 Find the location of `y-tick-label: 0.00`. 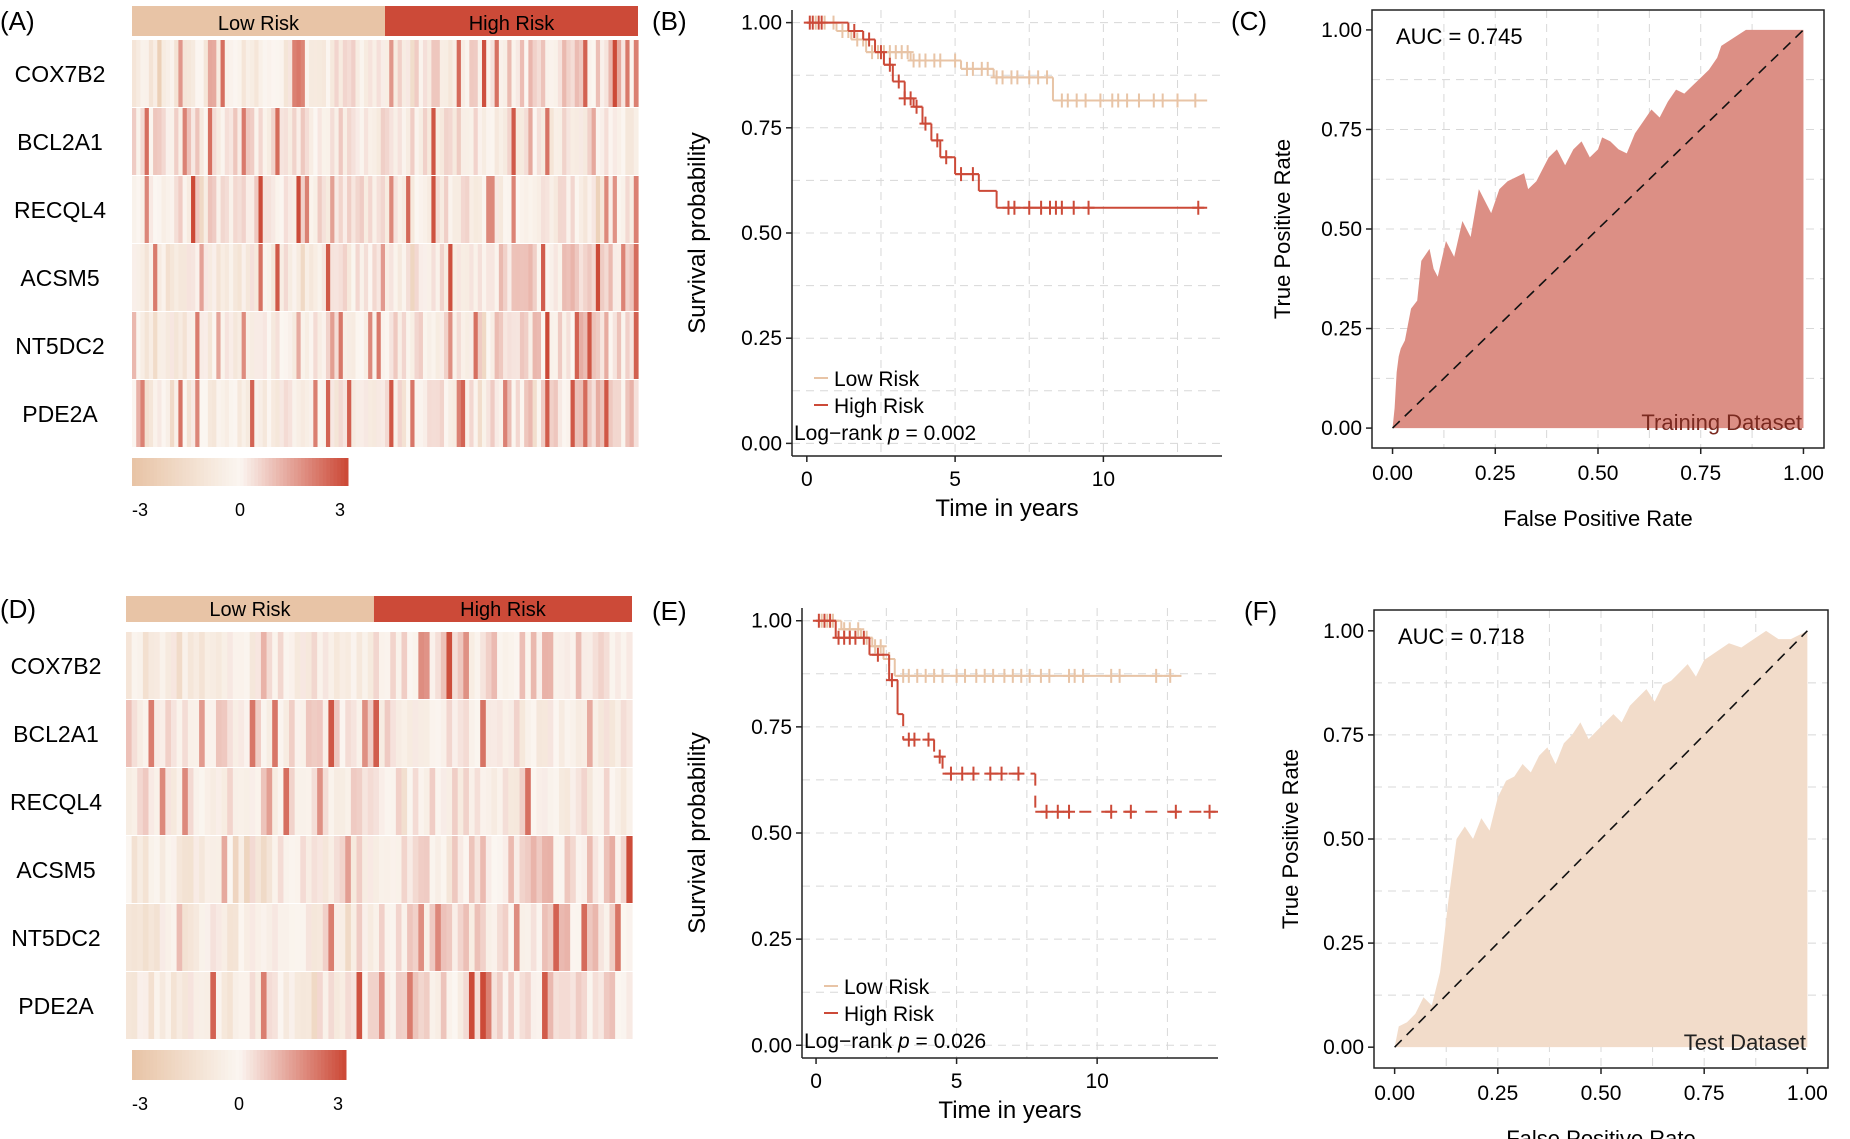

y-tick-label: 0.00 is located at coordinates (771, 1045).